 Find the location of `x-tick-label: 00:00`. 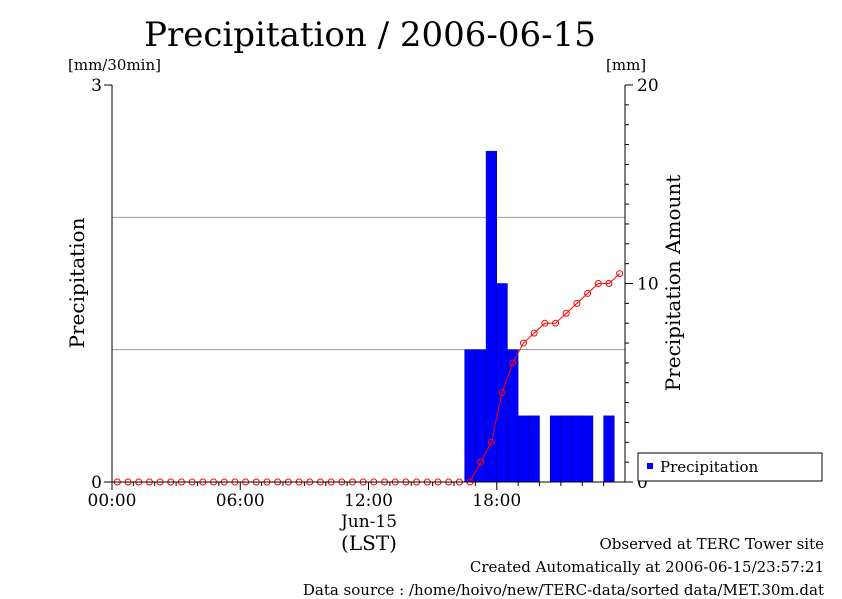

x-tick-label: 00:00 is located at coordinates (112, 501).